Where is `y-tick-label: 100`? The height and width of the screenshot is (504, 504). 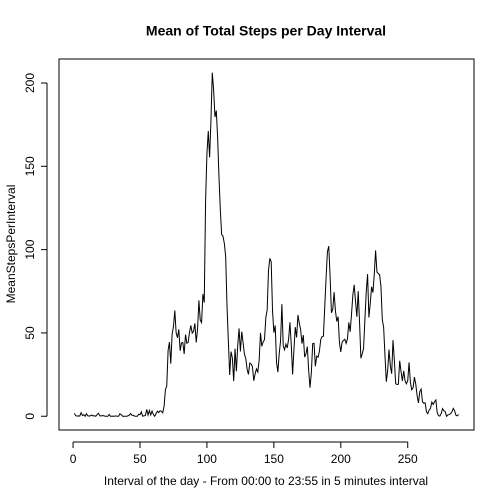
y-tick-label: 100 is located at coordinates (30, 249).